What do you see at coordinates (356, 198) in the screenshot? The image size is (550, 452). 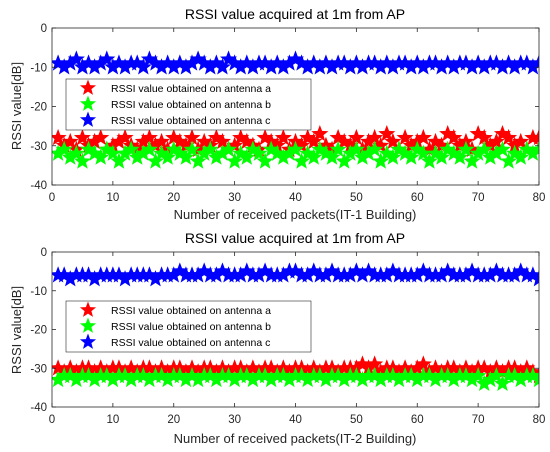 I see `x-tick-label: 50` at bounding box center [356, 198].